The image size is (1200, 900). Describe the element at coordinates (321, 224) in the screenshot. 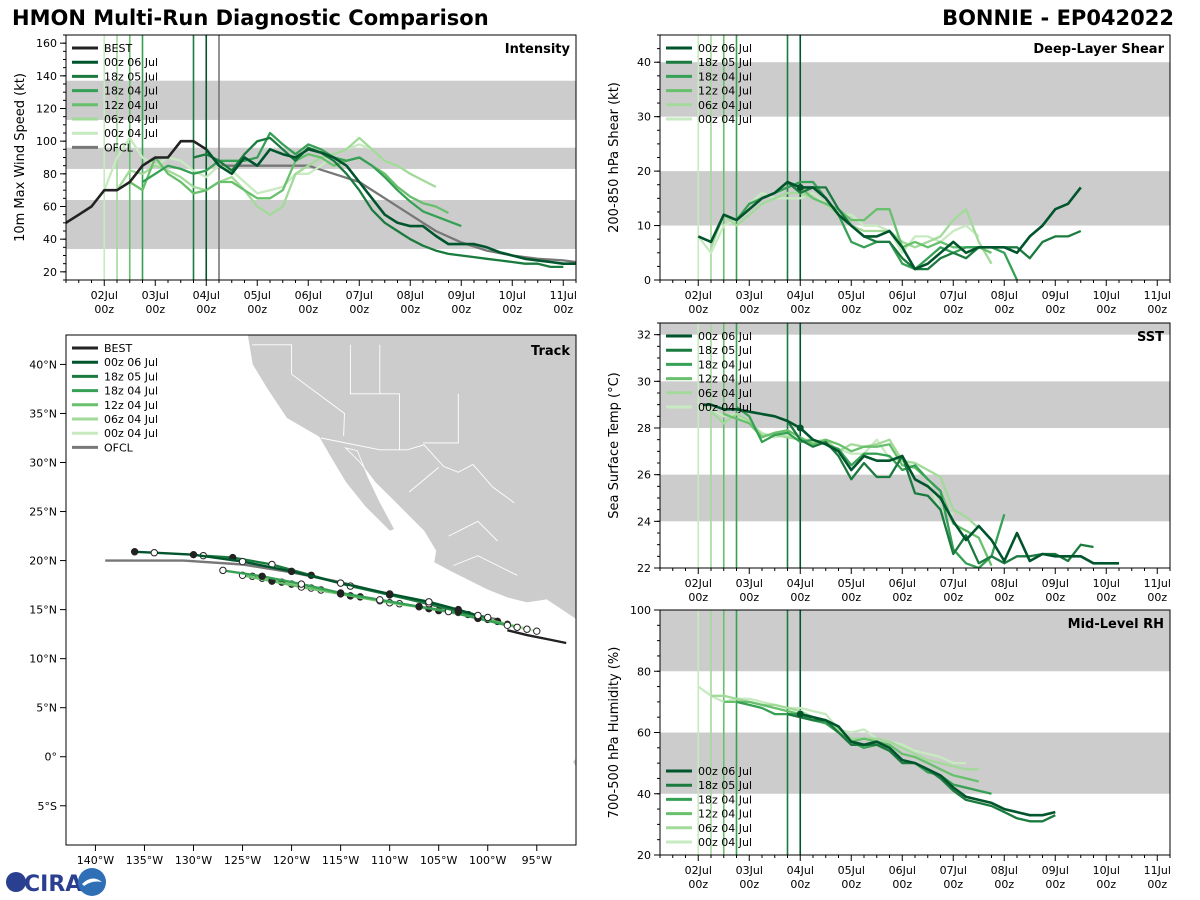

I see `intensity-band` at that location.